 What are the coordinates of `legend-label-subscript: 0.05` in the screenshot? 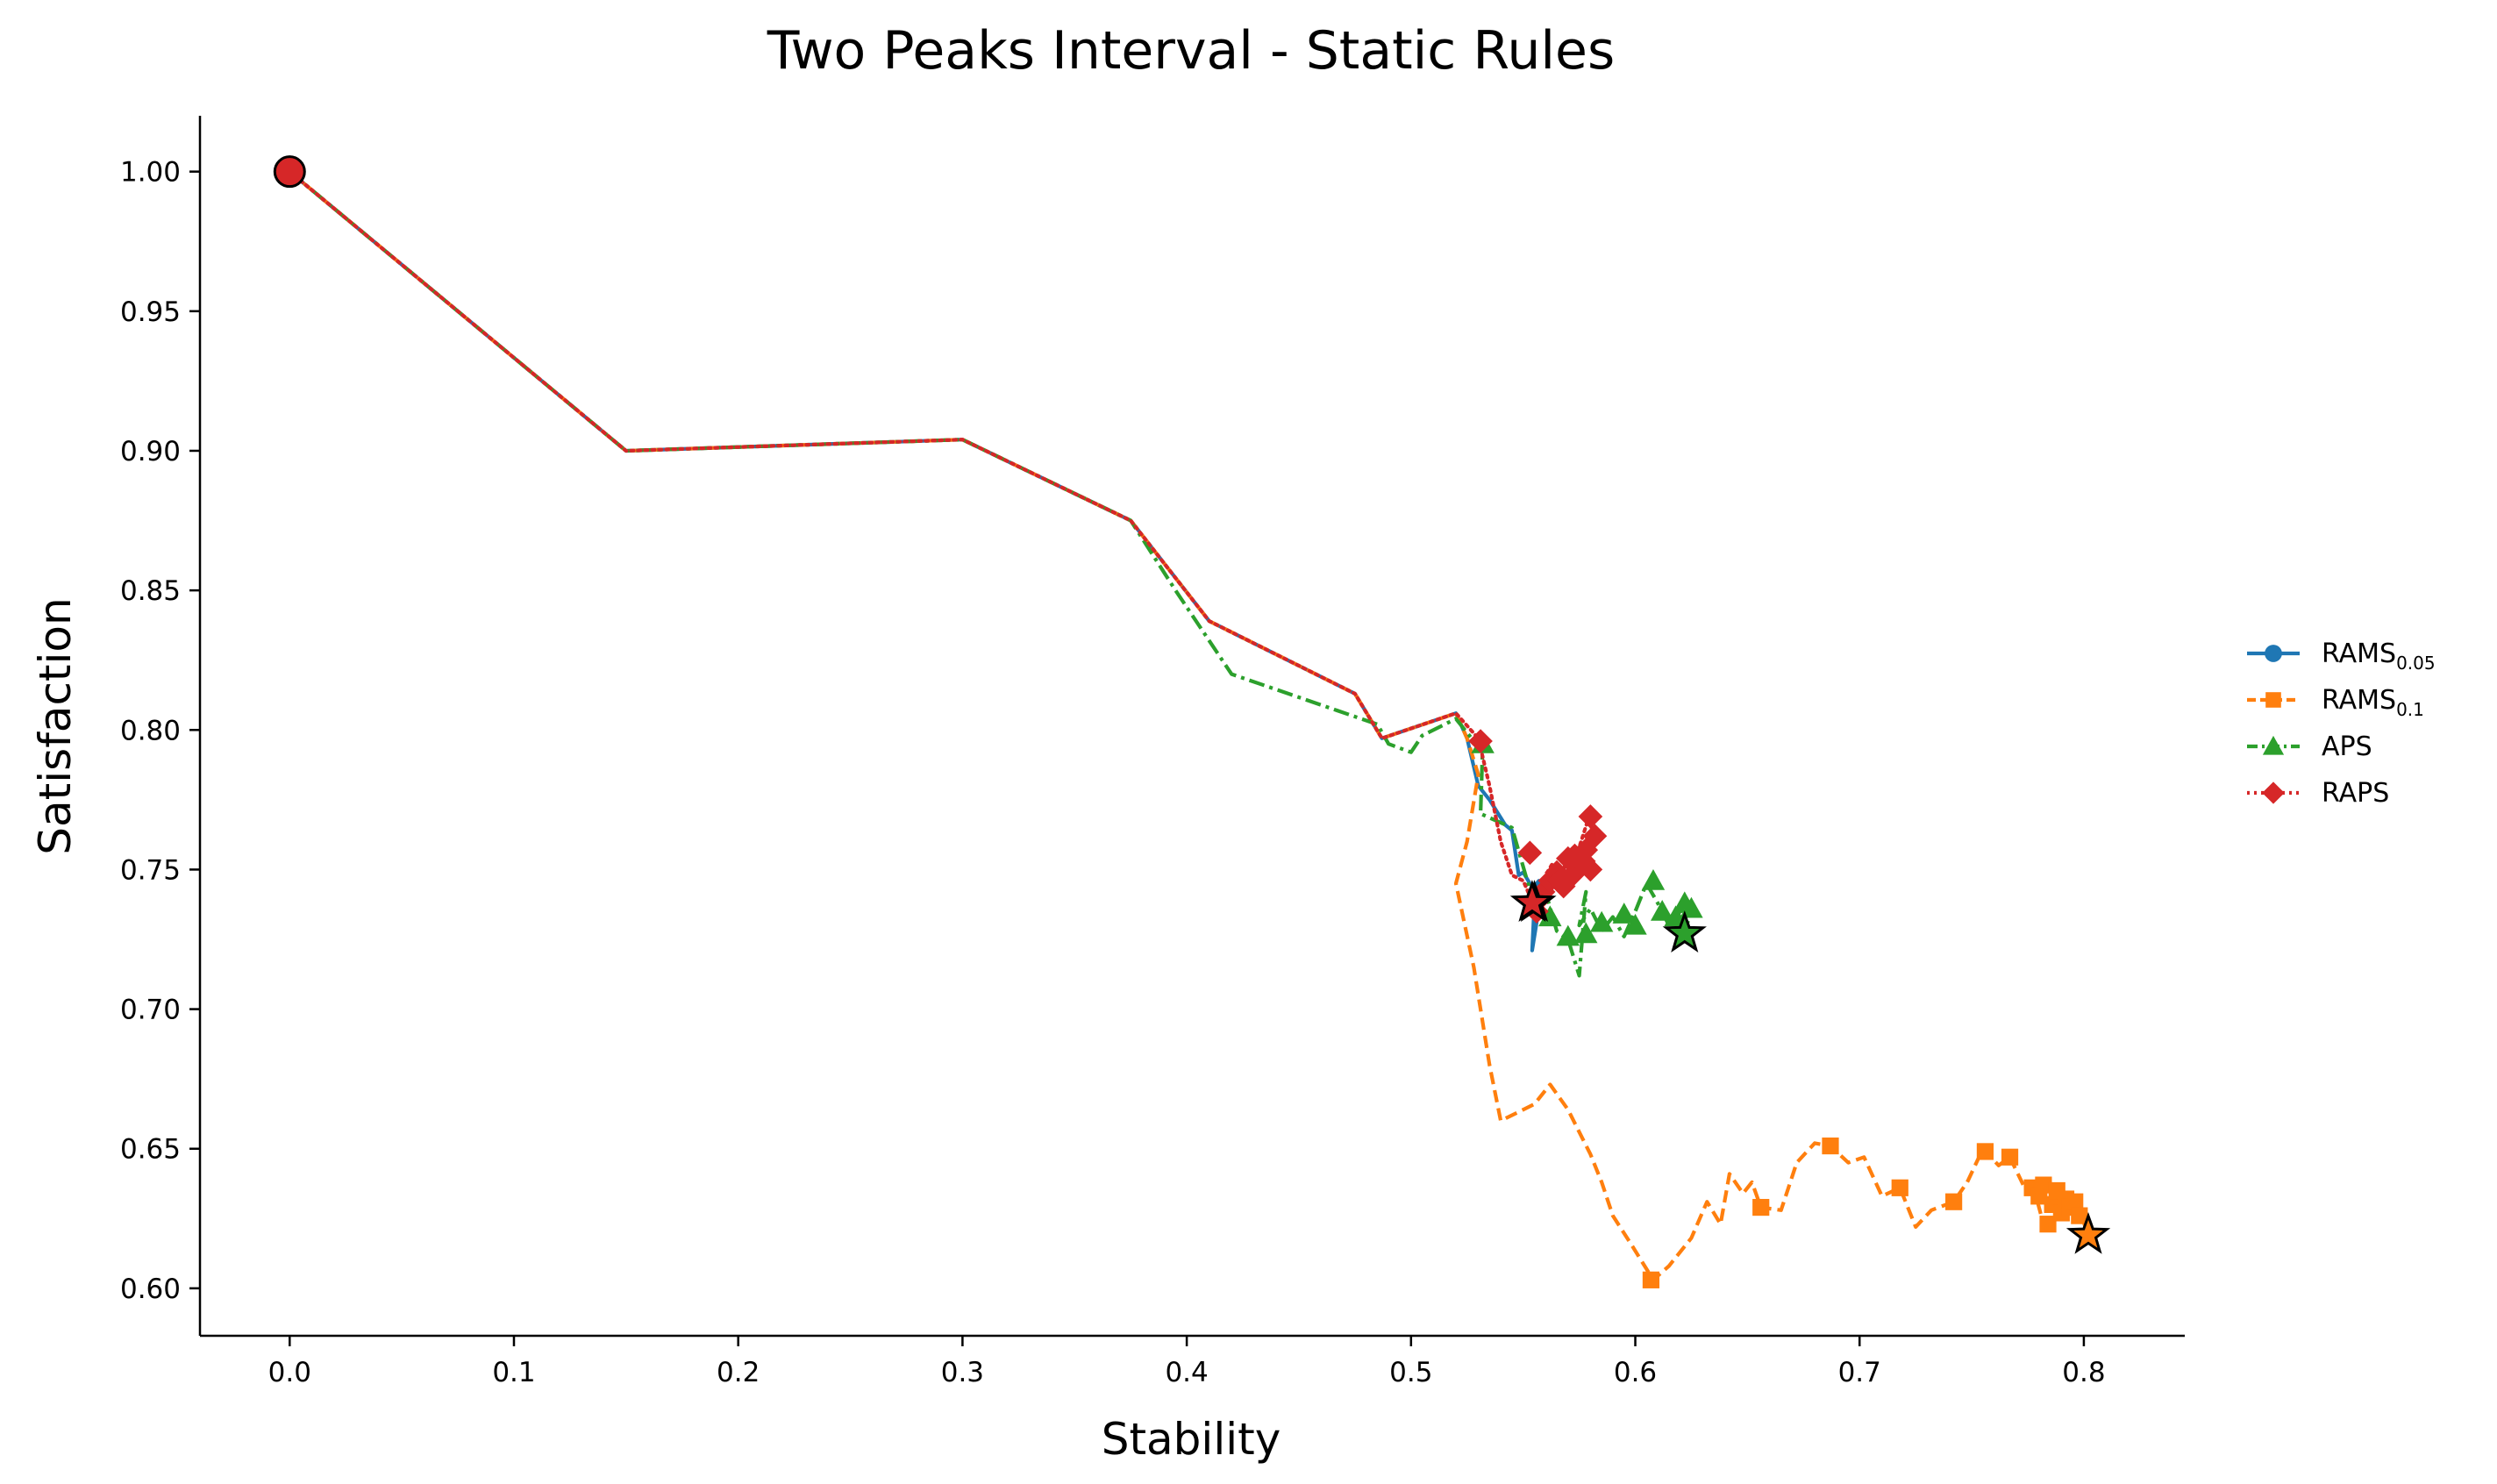 It's located at (2416, 664).